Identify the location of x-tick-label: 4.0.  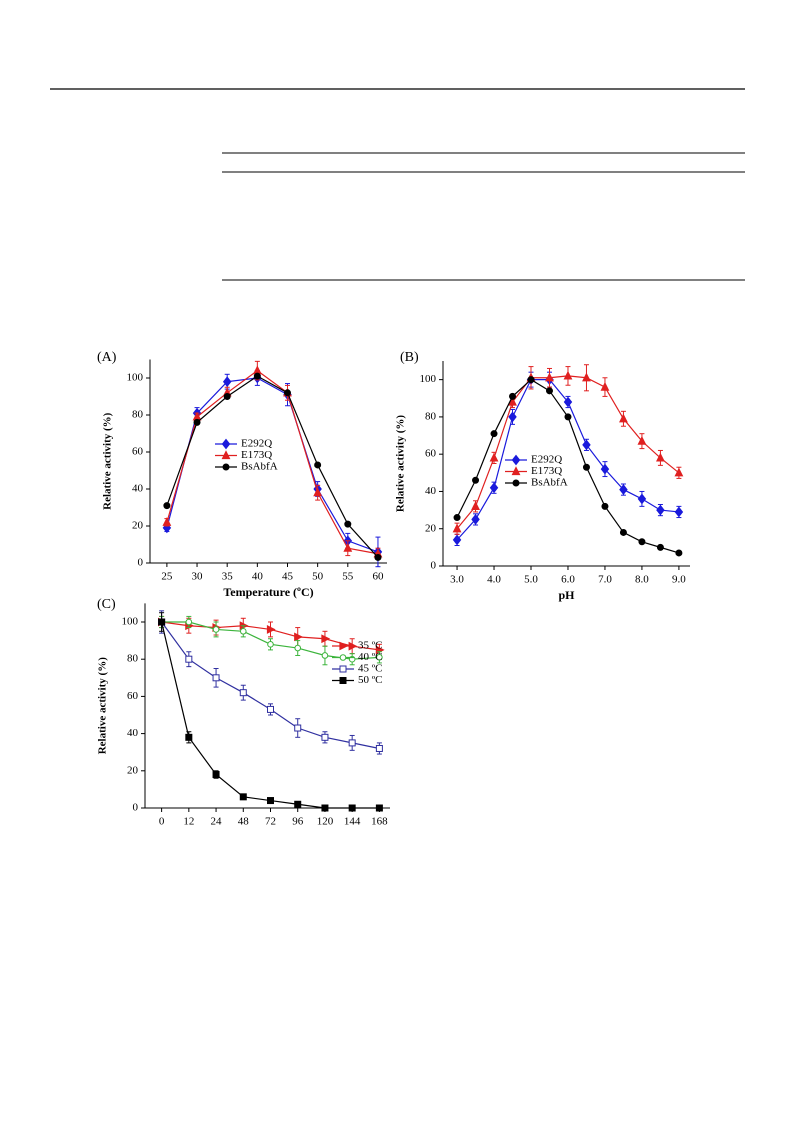
(494, 580).